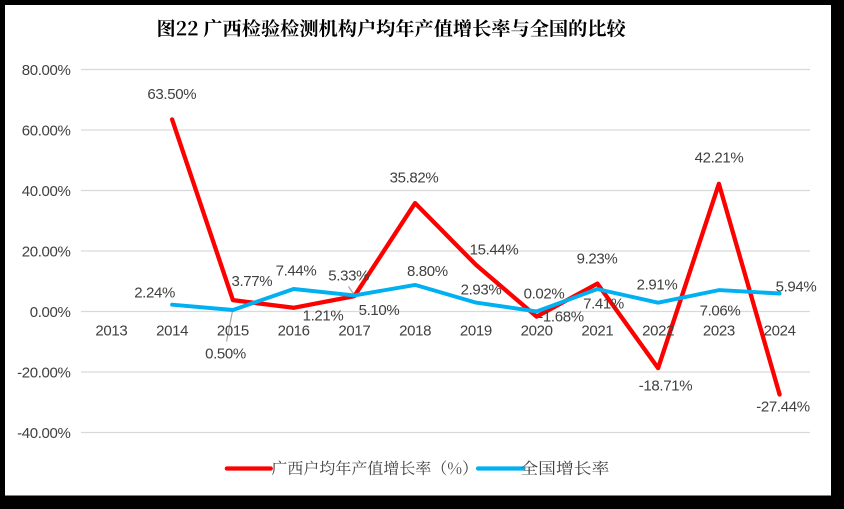  I want to click on svg-text: 1.21%, so click(323, 315).